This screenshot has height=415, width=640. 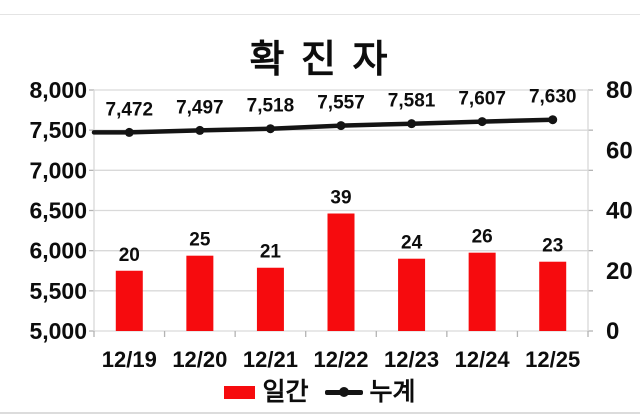 What do you see at coordinates (320, 392) in the screenshot?
I see `chart-legend: 일간 누계` at bounding box center [320, 392].